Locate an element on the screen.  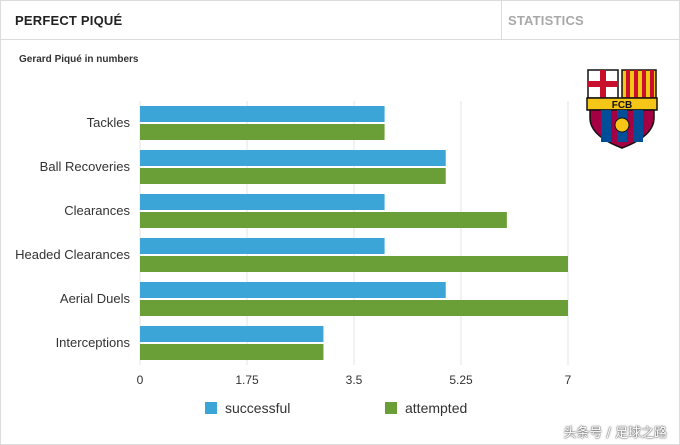
legend-successful-swatch is located at coordinates (211, 408).